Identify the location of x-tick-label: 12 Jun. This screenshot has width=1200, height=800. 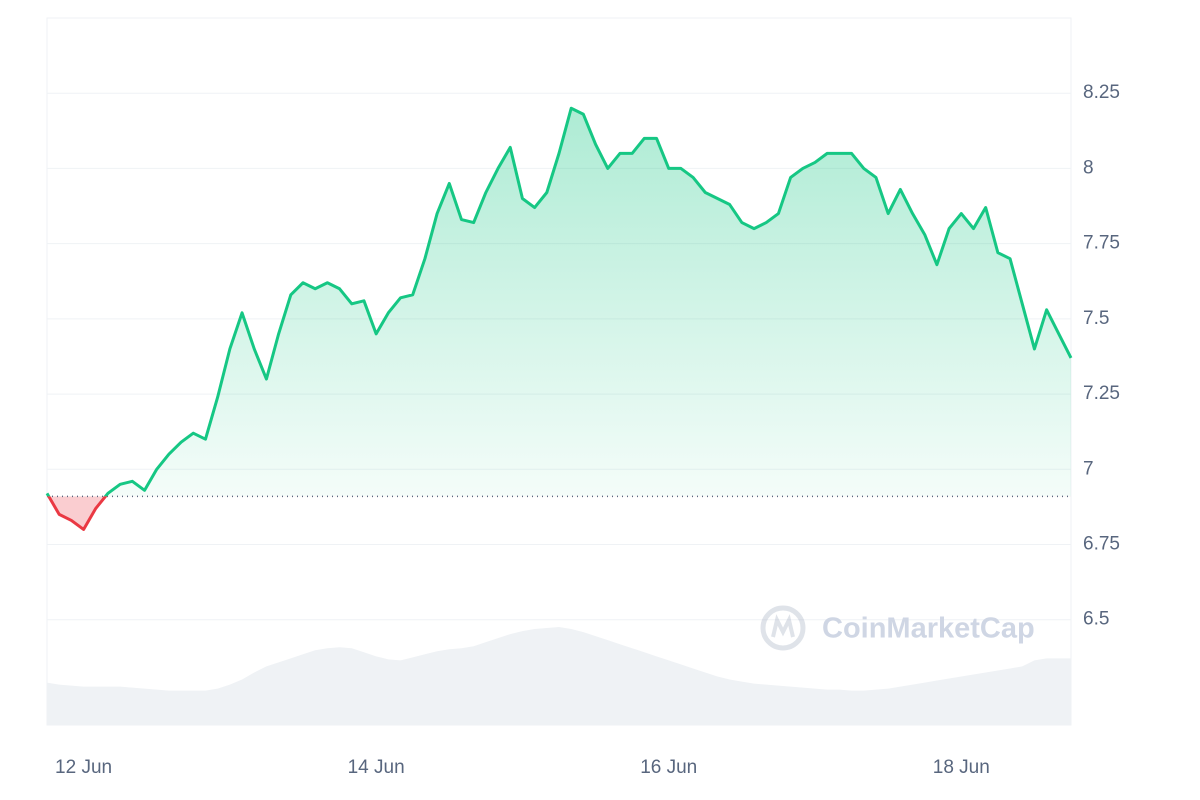
(83, 767).